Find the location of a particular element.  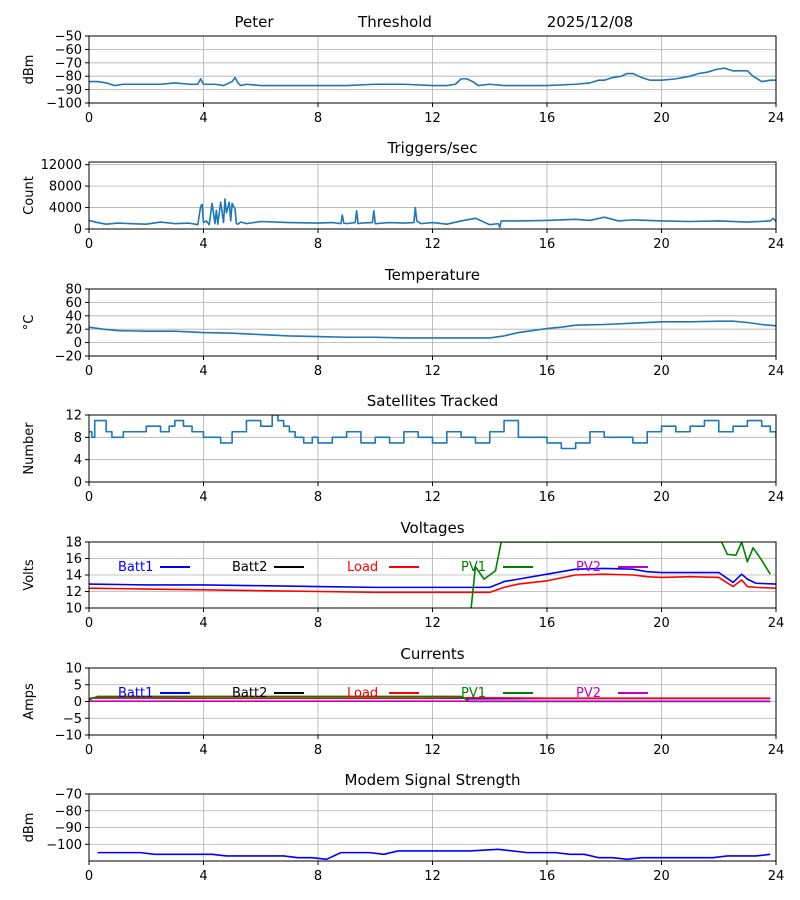

xtick-label-triggers: 12 is located at coordinates (432, 244).